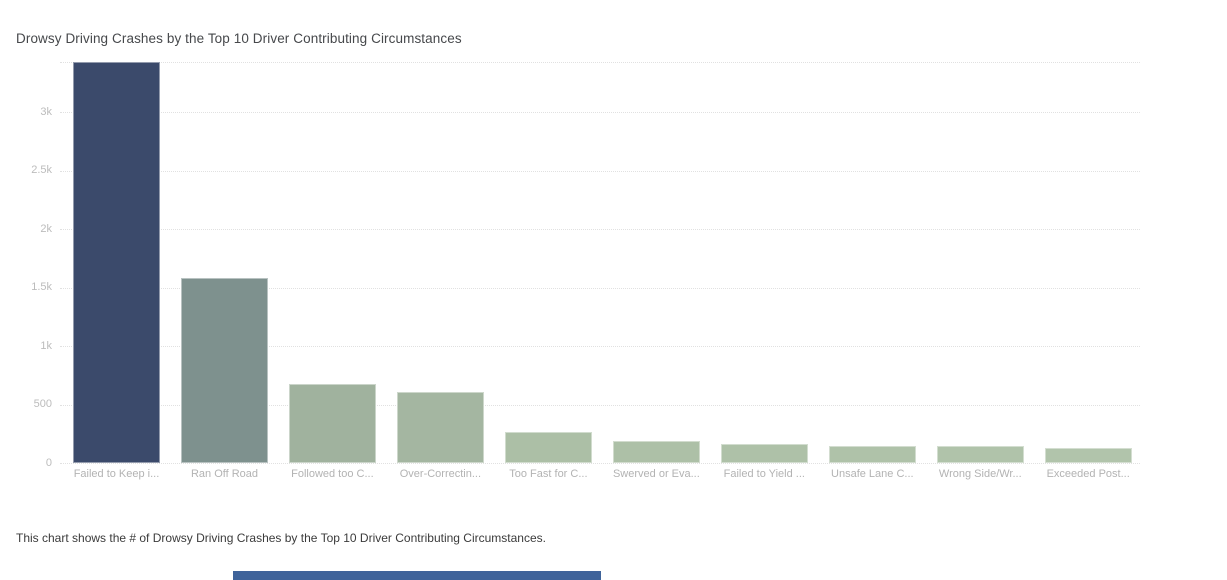 The image size is (1227, 580). I want to click on y-tick-label: 2.5k, so click(41, 170).